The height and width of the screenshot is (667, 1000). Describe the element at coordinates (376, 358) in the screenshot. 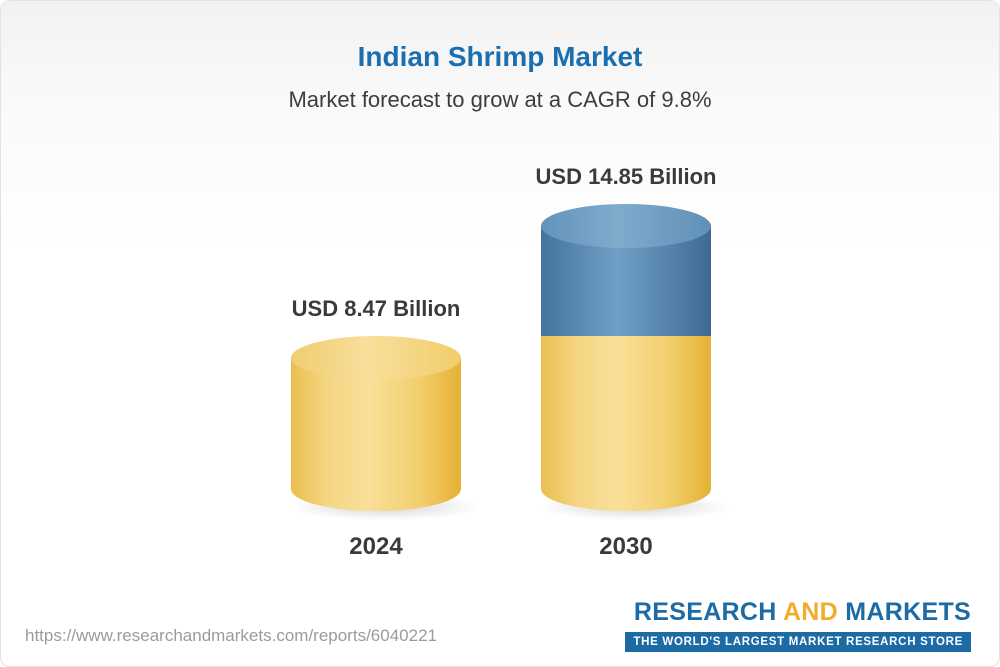

I see `cylinder-2024-cap` at that location.